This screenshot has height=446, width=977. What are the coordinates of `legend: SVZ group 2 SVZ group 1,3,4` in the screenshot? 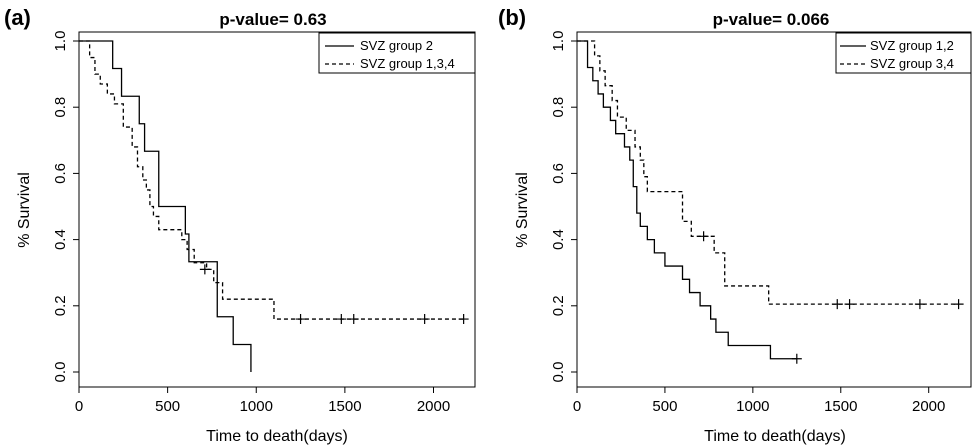 It's located at (397, 53).